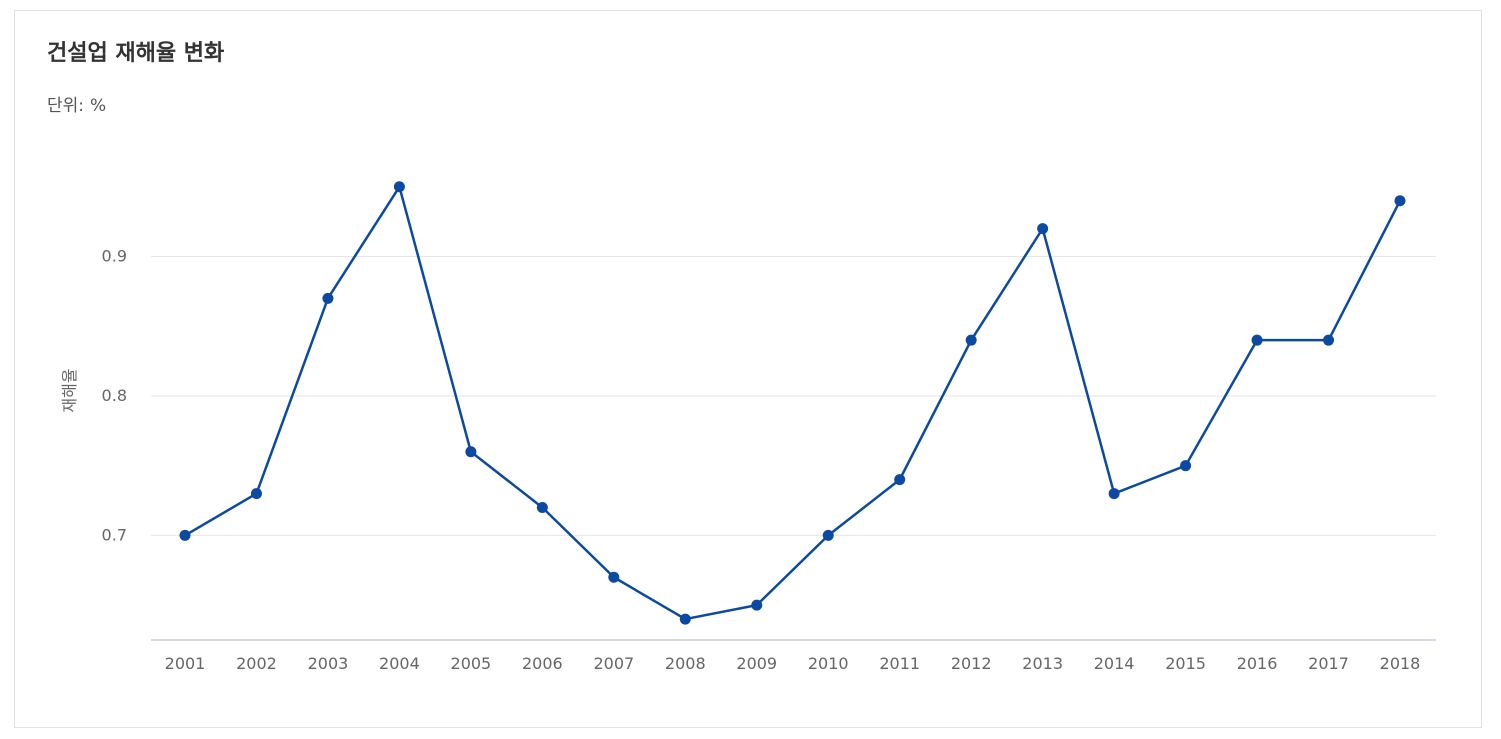  I want to click on x-tick-label: 2012, so click(971, 663).